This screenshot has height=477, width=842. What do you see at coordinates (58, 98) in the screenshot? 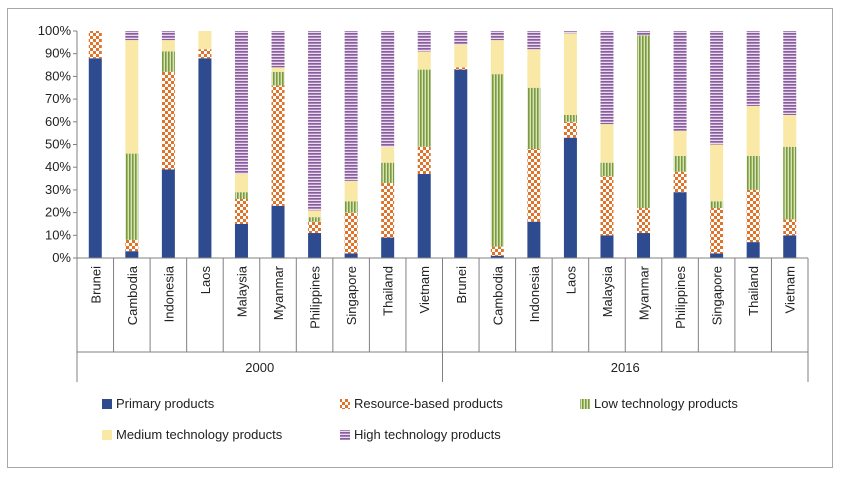
I see `y-tick-label: 70%` at bounding box center [58, 98].